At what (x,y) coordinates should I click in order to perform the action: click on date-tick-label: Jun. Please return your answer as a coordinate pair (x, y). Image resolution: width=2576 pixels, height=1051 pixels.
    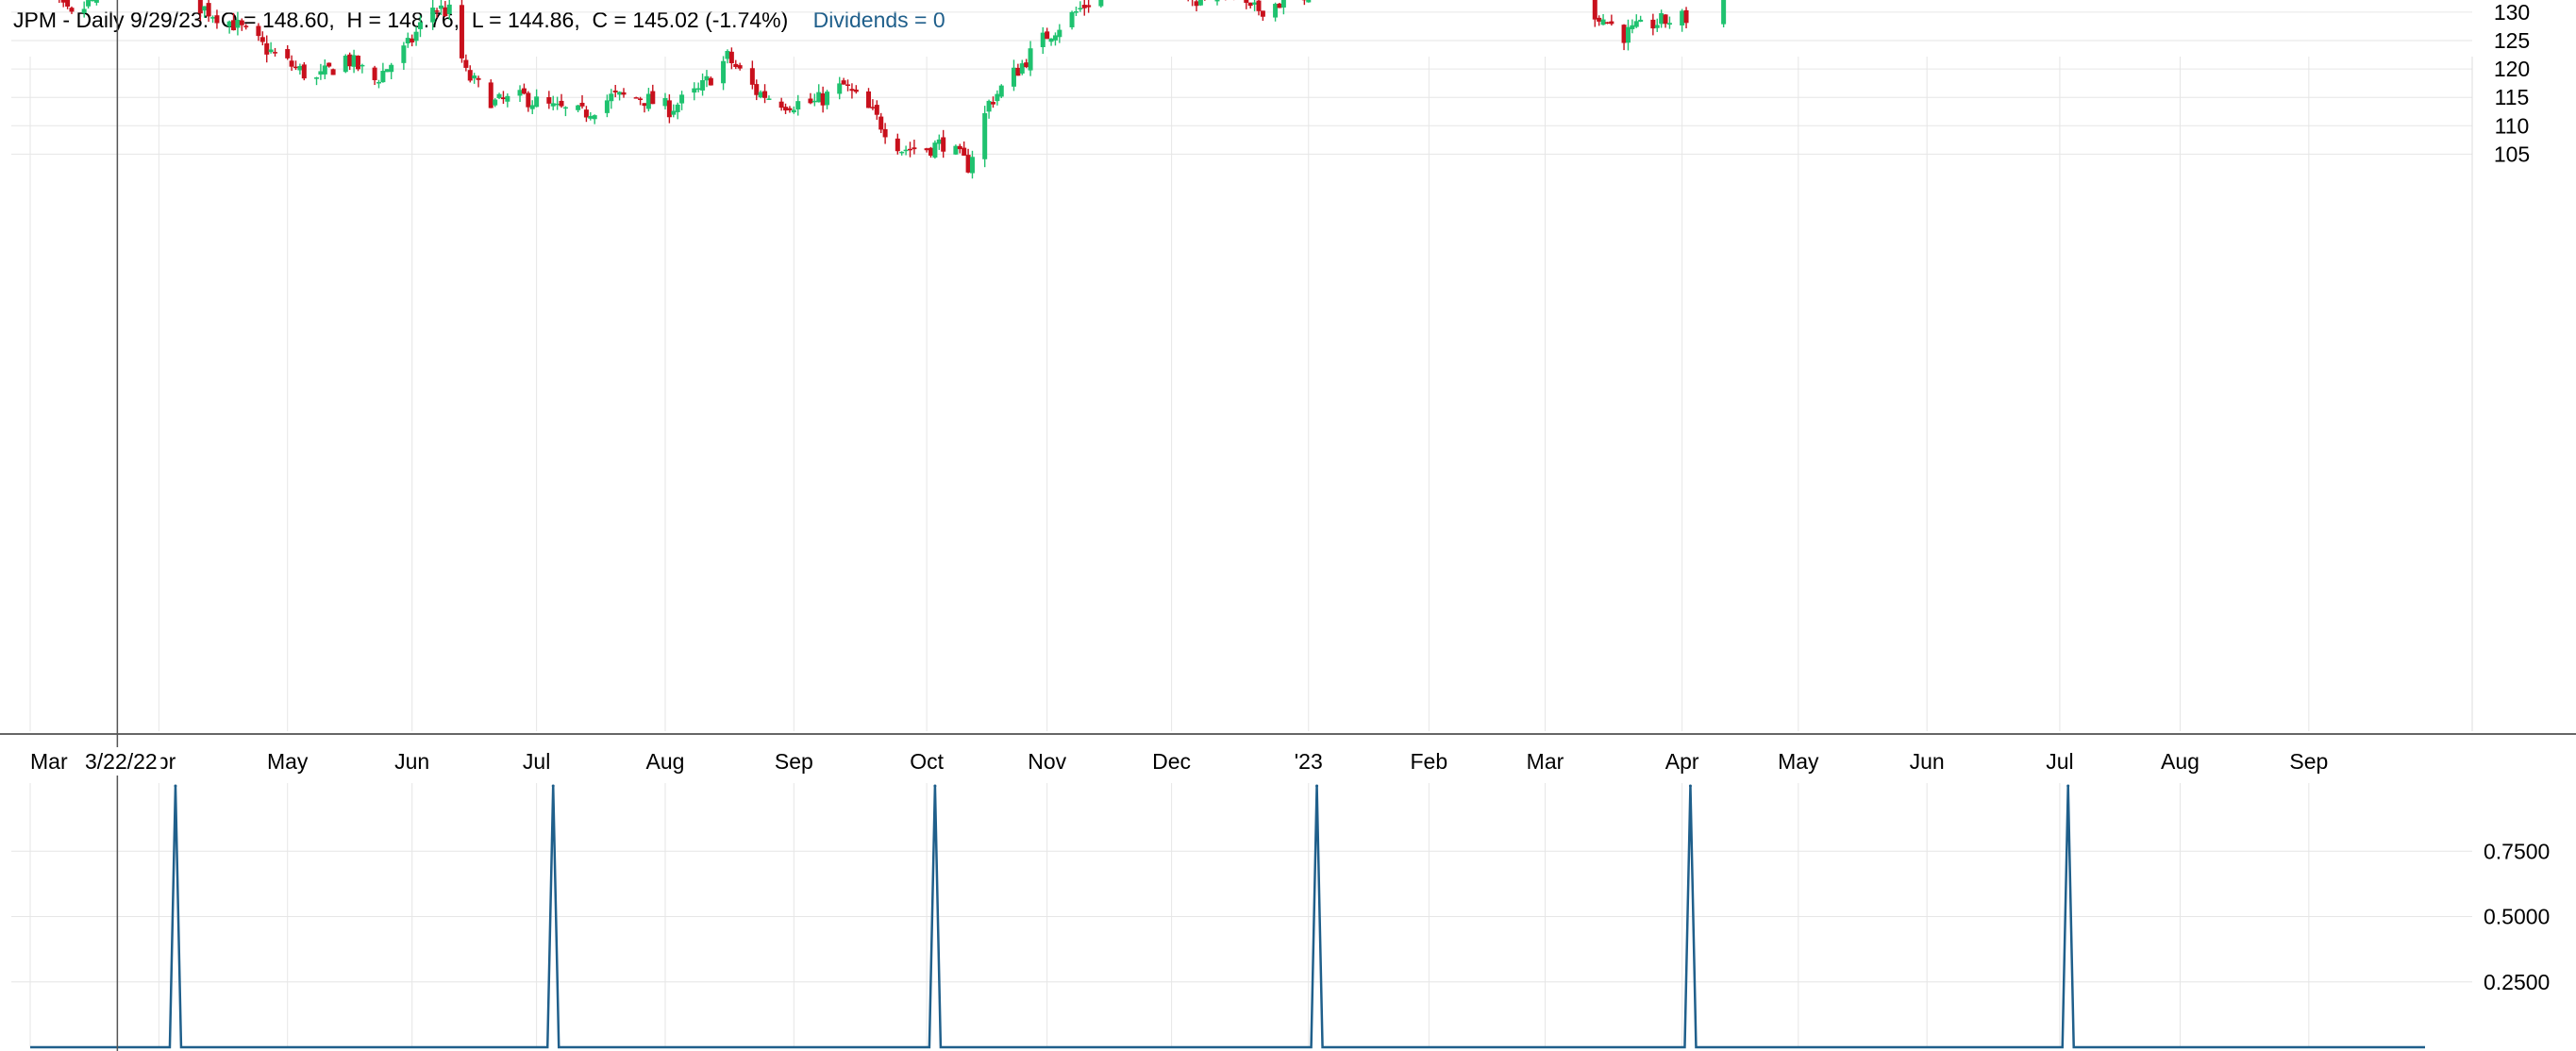
    Looking at the image, I should click on (1927, 761).